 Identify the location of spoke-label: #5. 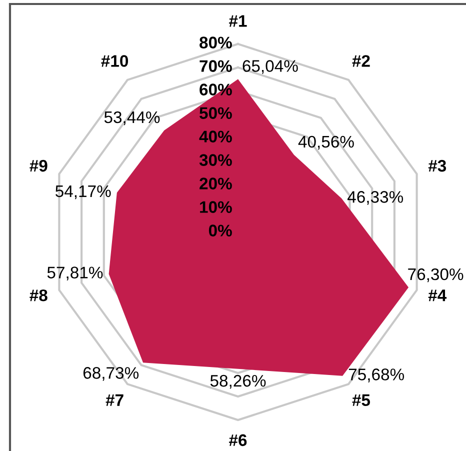
(361, 400).